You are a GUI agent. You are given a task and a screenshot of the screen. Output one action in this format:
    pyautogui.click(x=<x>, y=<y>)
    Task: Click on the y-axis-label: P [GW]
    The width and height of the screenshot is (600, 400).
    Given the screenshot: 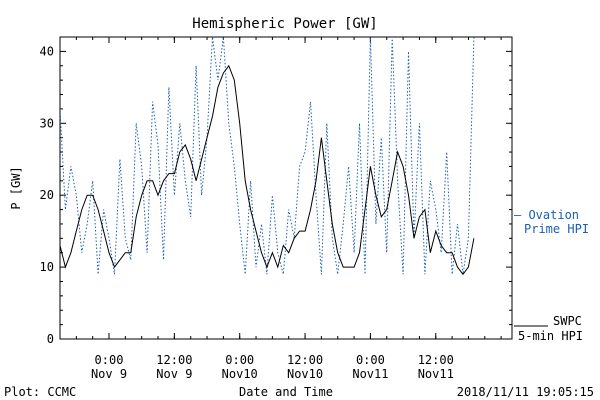 What is the action you would take?
    pyautogui.click(x=16, y=187)
    